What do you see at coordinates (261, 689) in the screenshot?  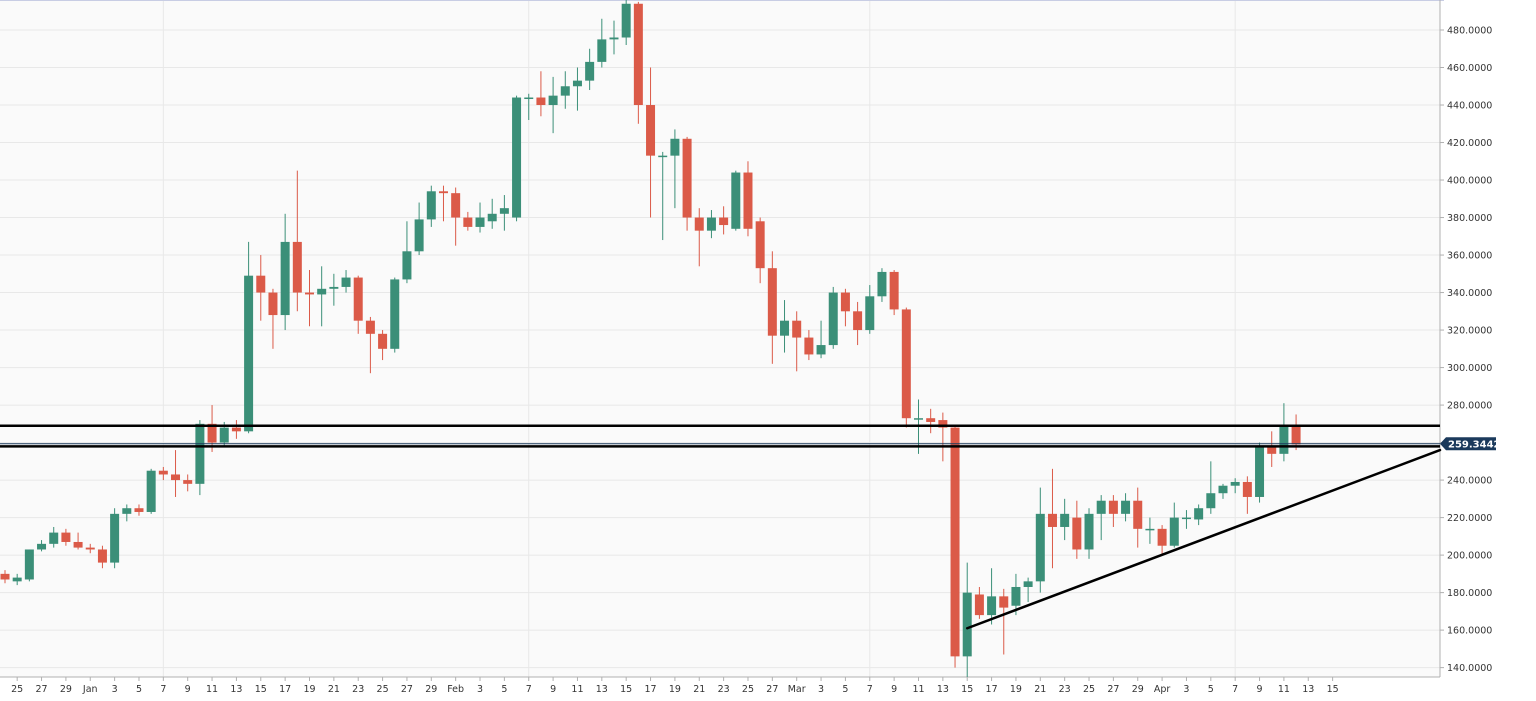 I see `x-tick-label: 15` at bounding box center [261, 689].